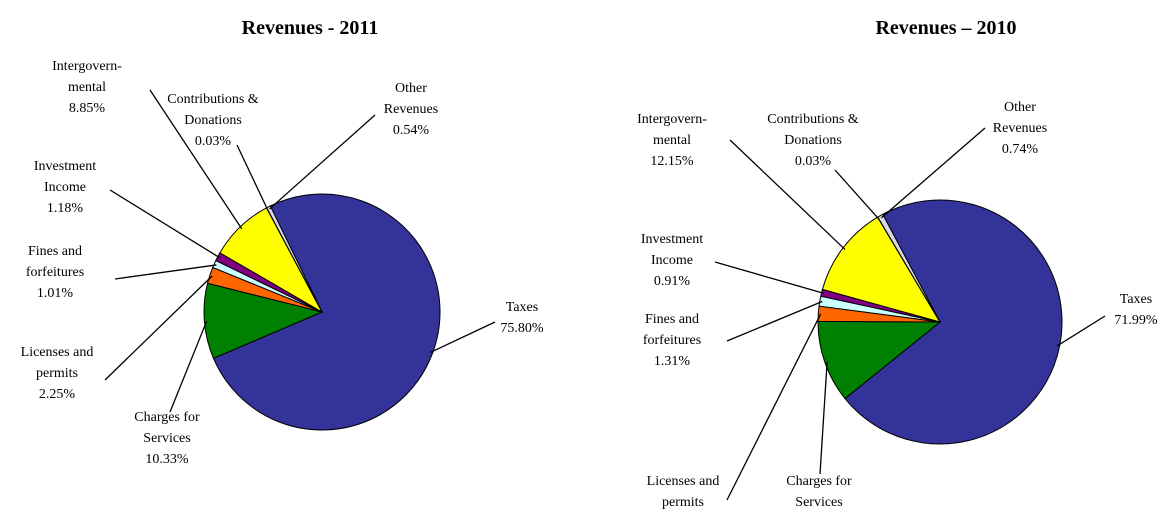 This screenshot has height=512, width=1167. Describe the element at coordinates (1136, 320) in the screenshot. I see `slice-value: 71.99%` at that location.